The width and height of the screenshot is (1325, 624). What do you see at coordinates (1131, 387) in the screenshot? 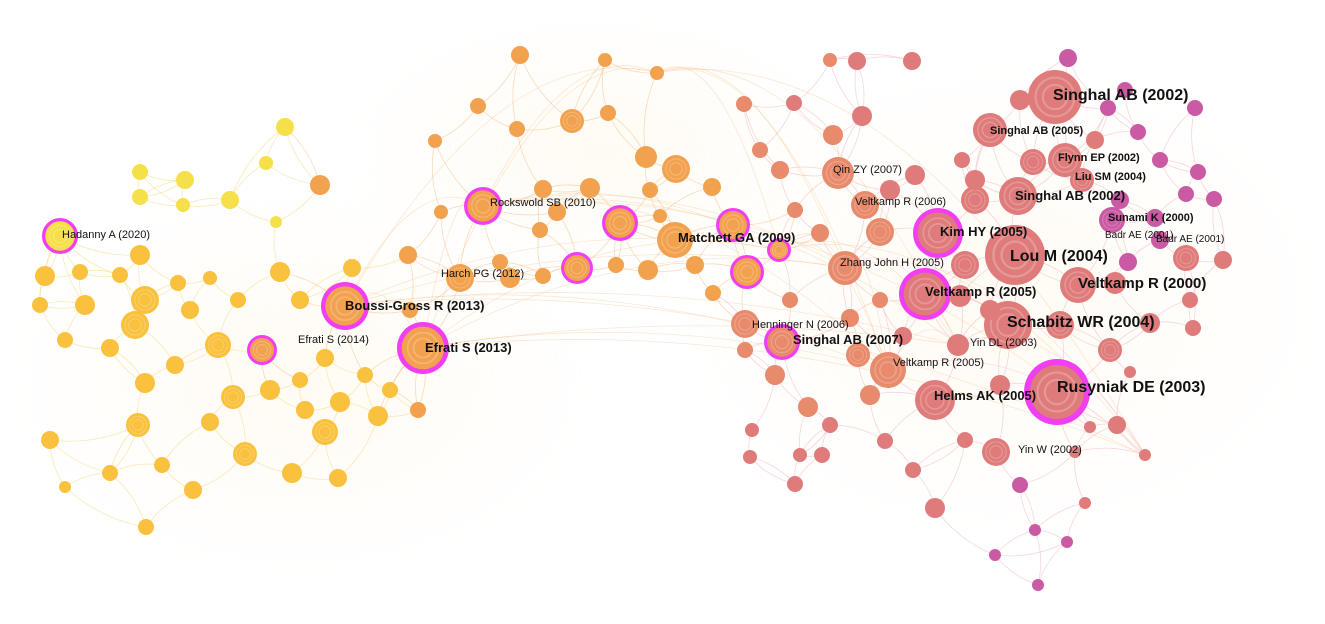
I see `label-rusyniak-2003: Rusyniak DE (2003)` at bounding box center [1131, 387].